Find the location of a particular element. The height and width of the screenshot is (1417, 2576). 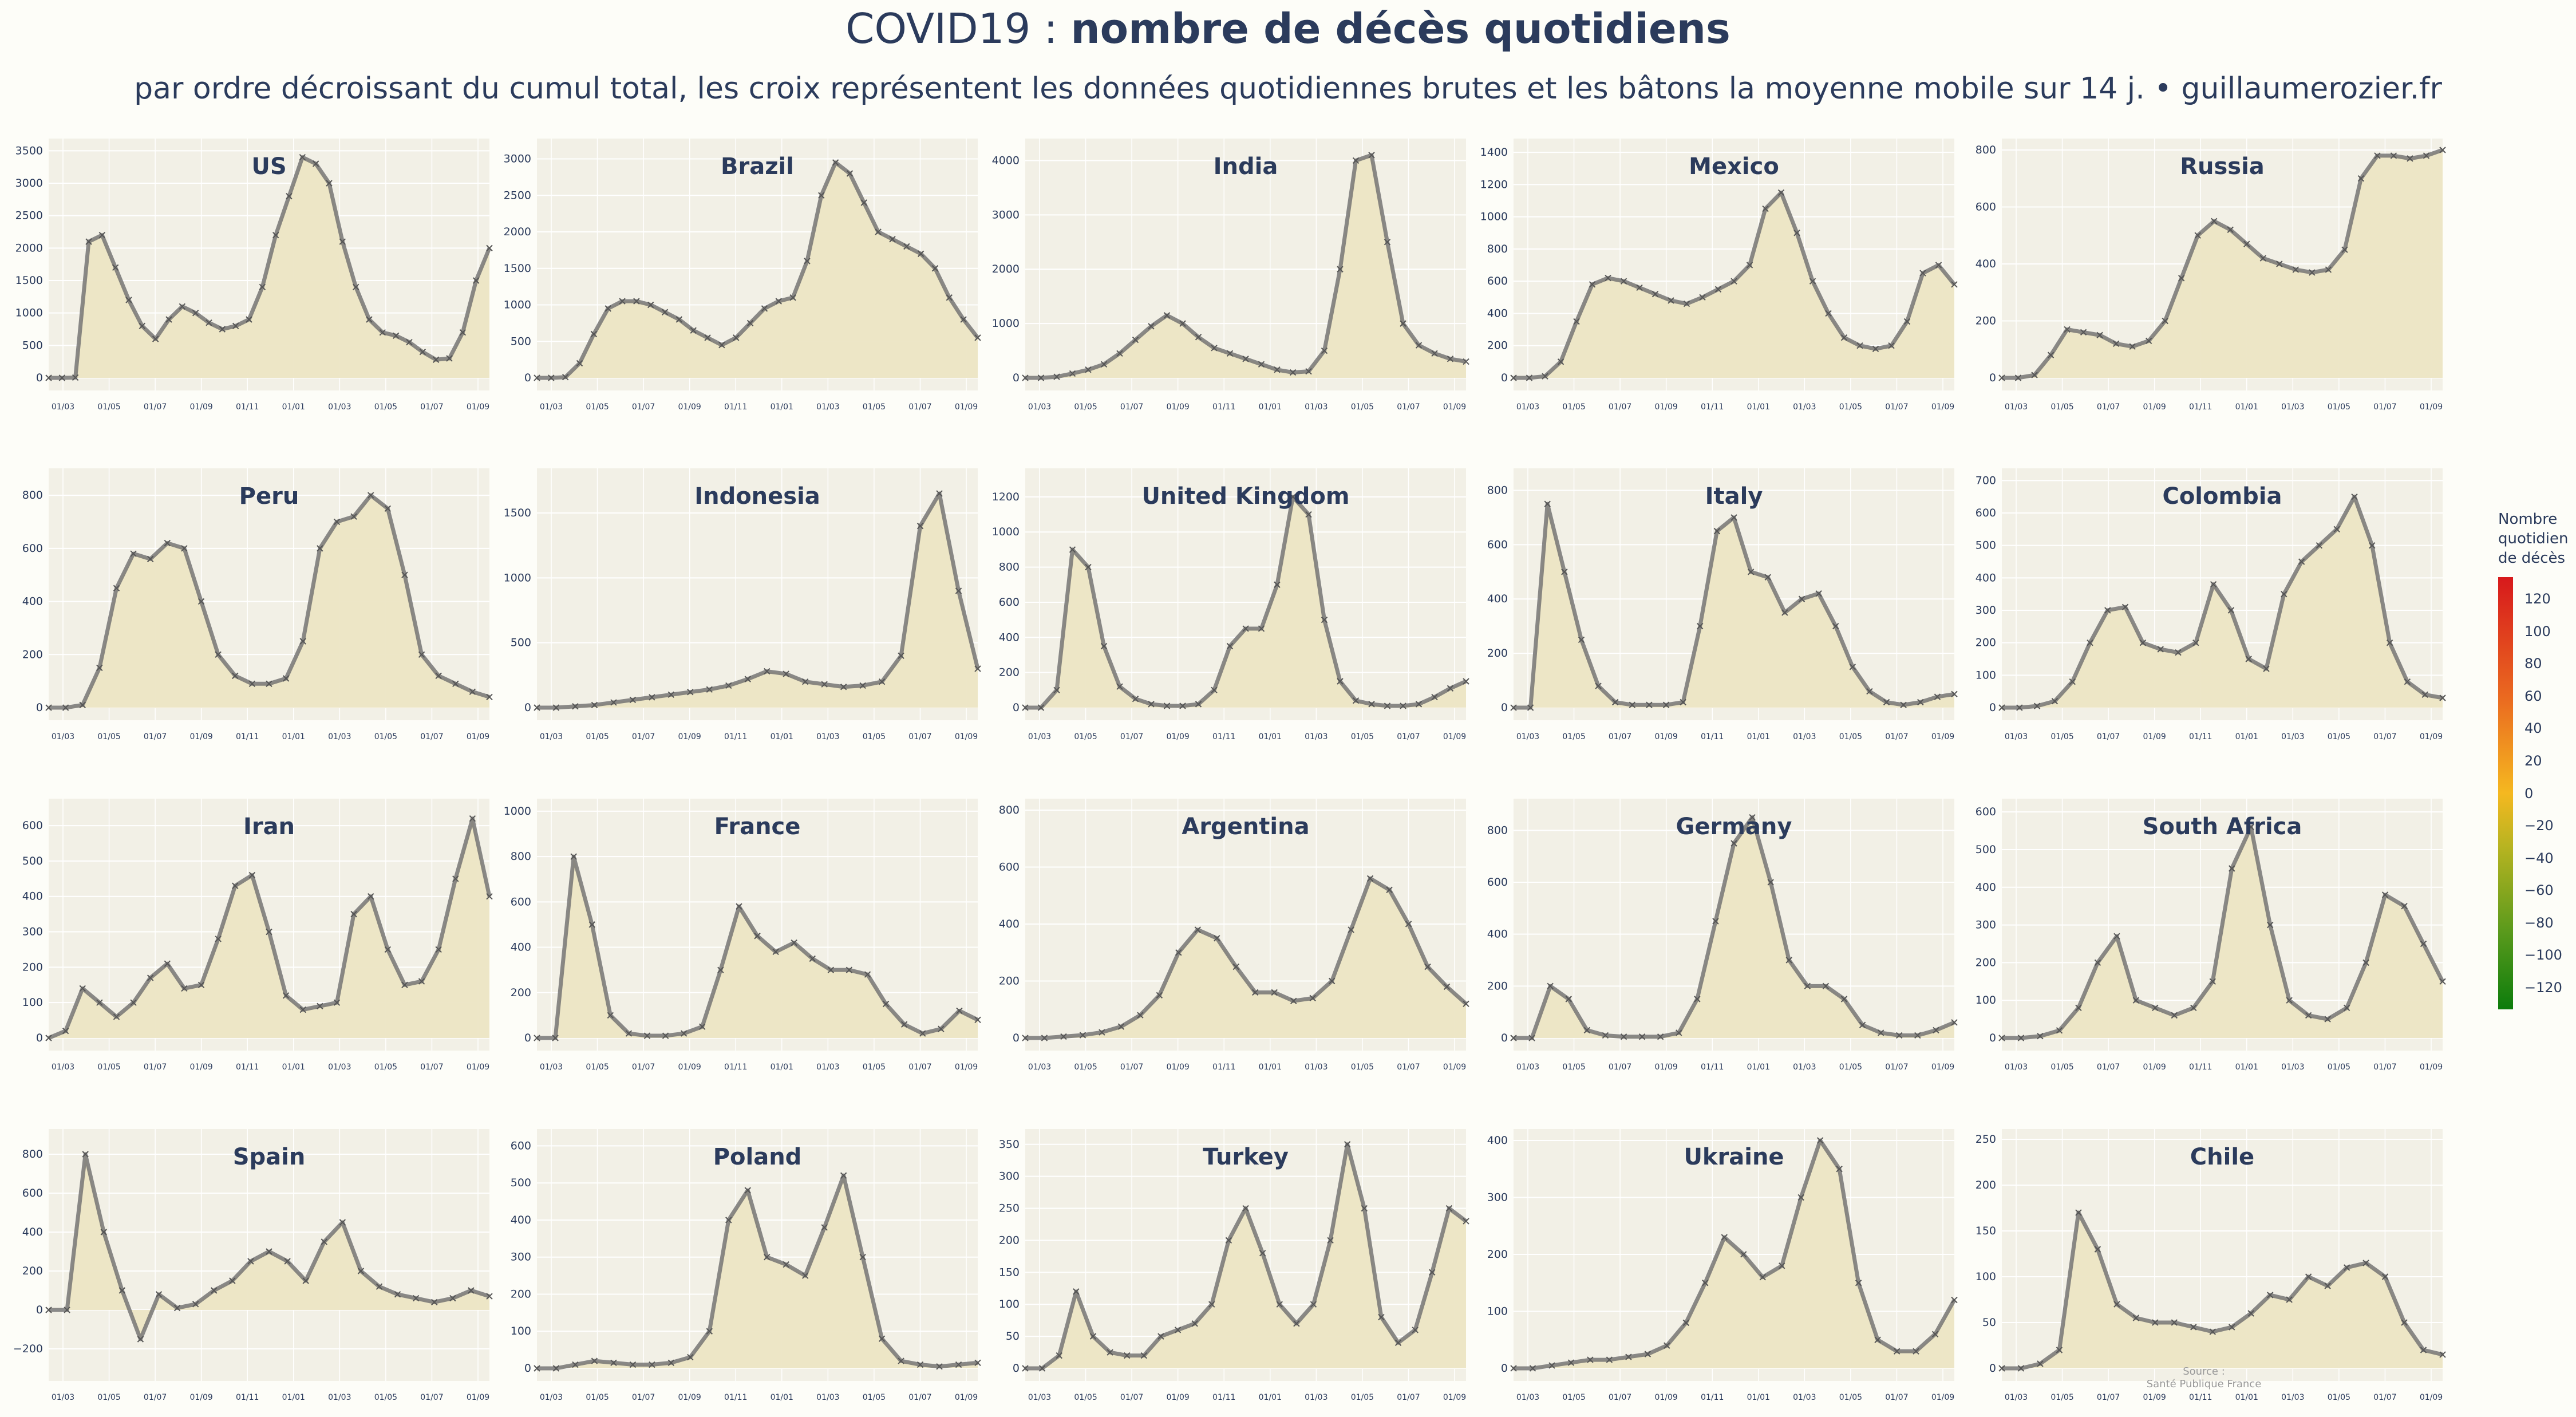

colorbar-tick-label: 100 is located at coordinates (2537, 631).